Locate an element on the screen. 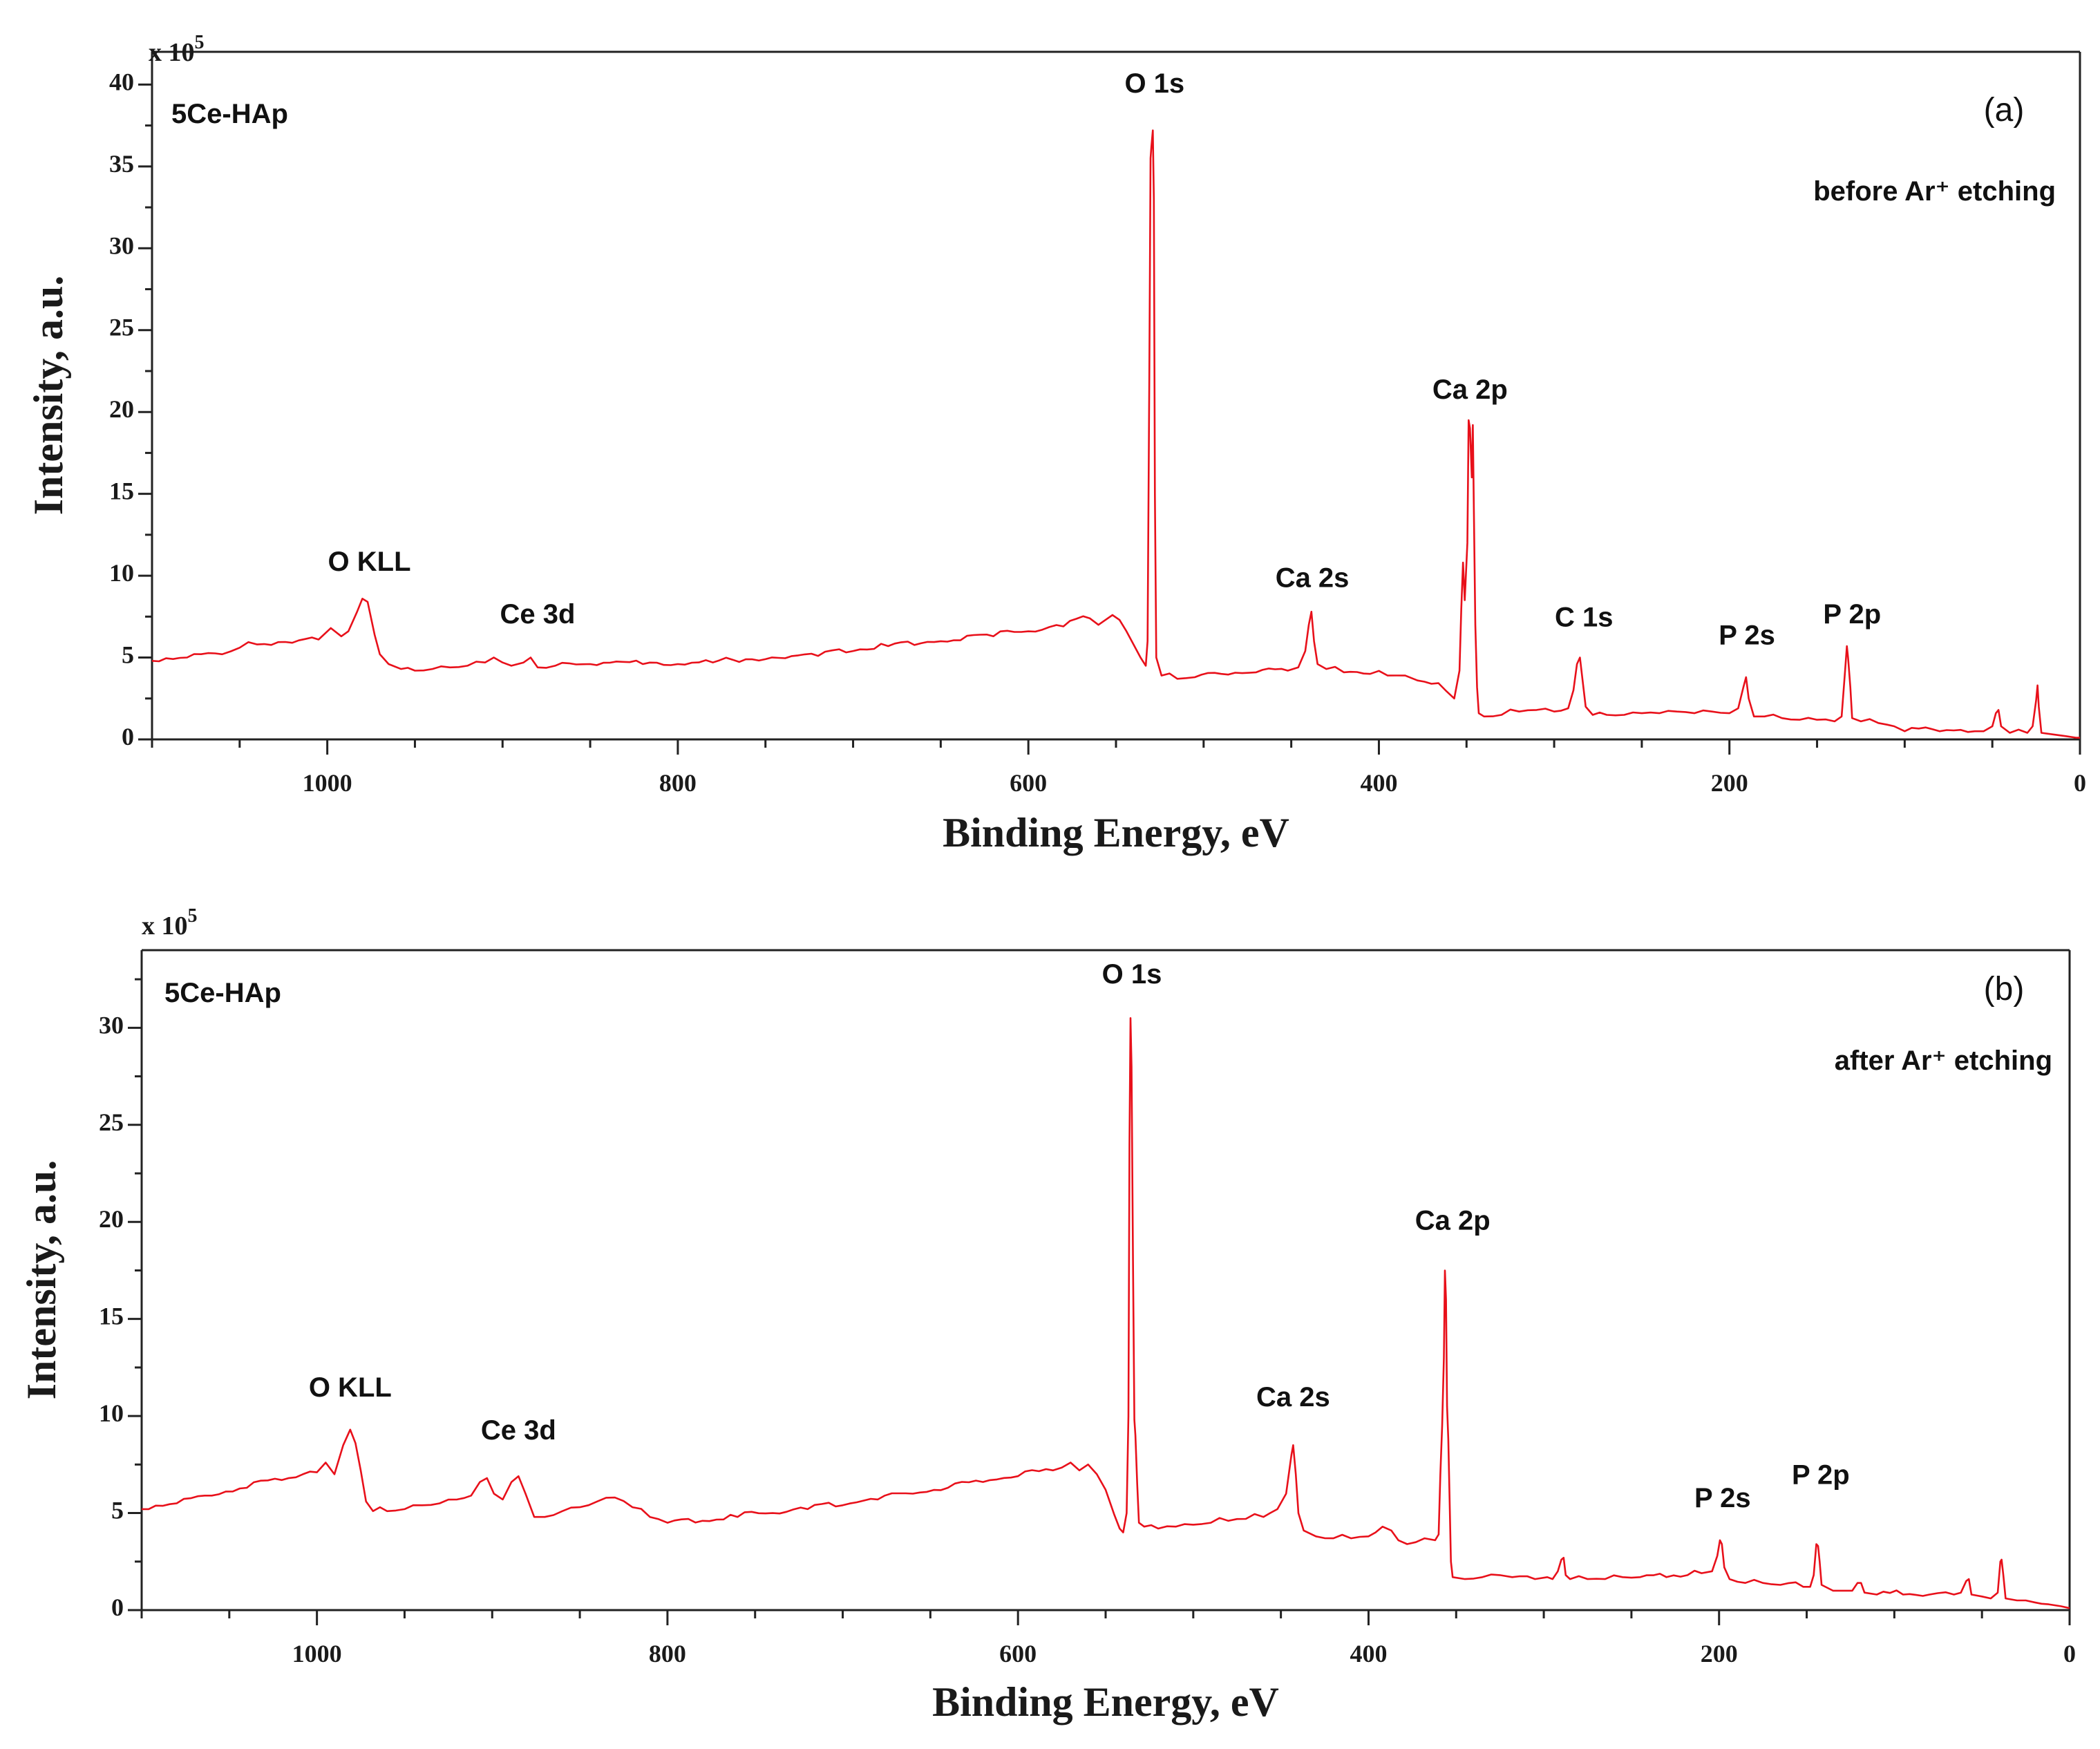  panel-b-y-tick-label: 5 is located at coordinates (117, 1510).